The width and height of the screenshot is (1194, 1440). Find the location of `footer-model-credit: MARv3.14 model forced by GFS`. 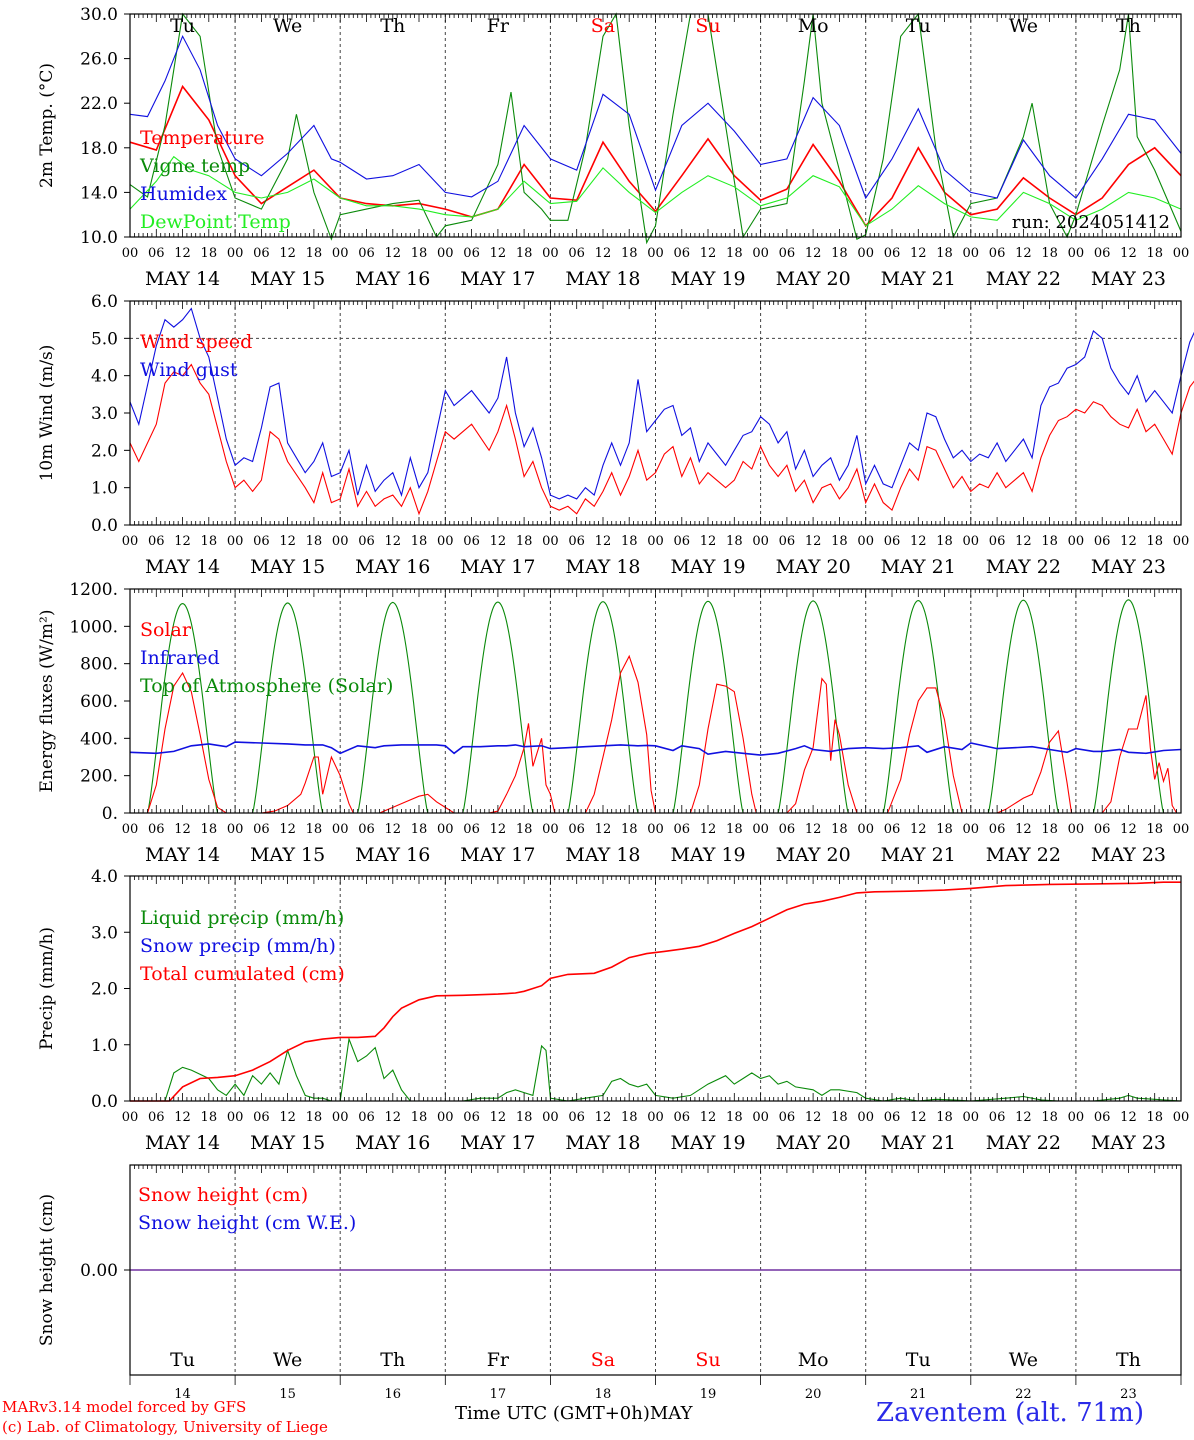

footer-model-credit: MARv3.14 model forced by GFS is located at coordinates (124, 1407).